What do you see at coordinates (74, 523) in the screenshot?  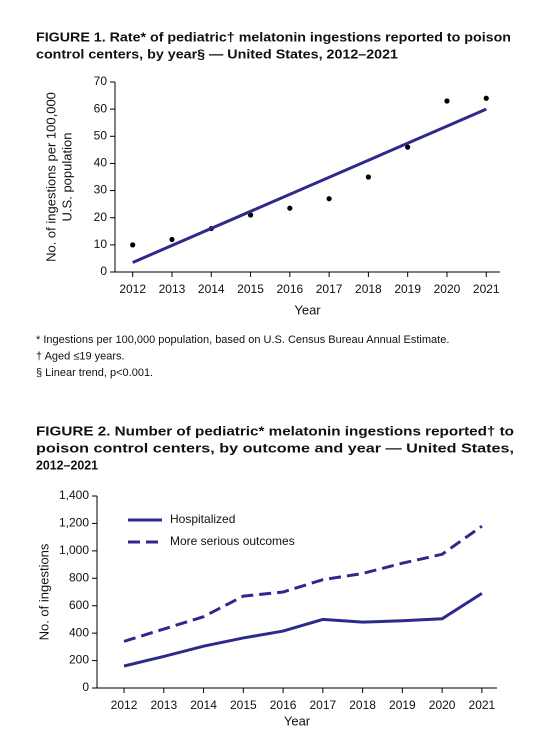 I see `y-tick-label: 1,200` at bounding box center [74, 523].